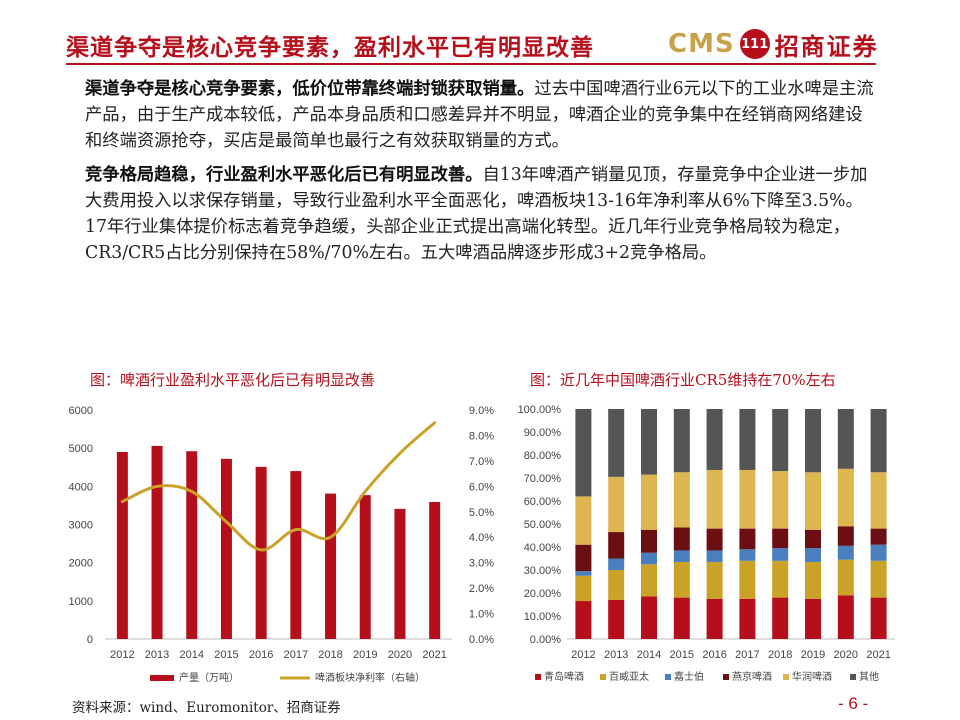  Describe the element at coordinates (162, 678) in the screenshot. I see `legend-swatch-production` at that location.